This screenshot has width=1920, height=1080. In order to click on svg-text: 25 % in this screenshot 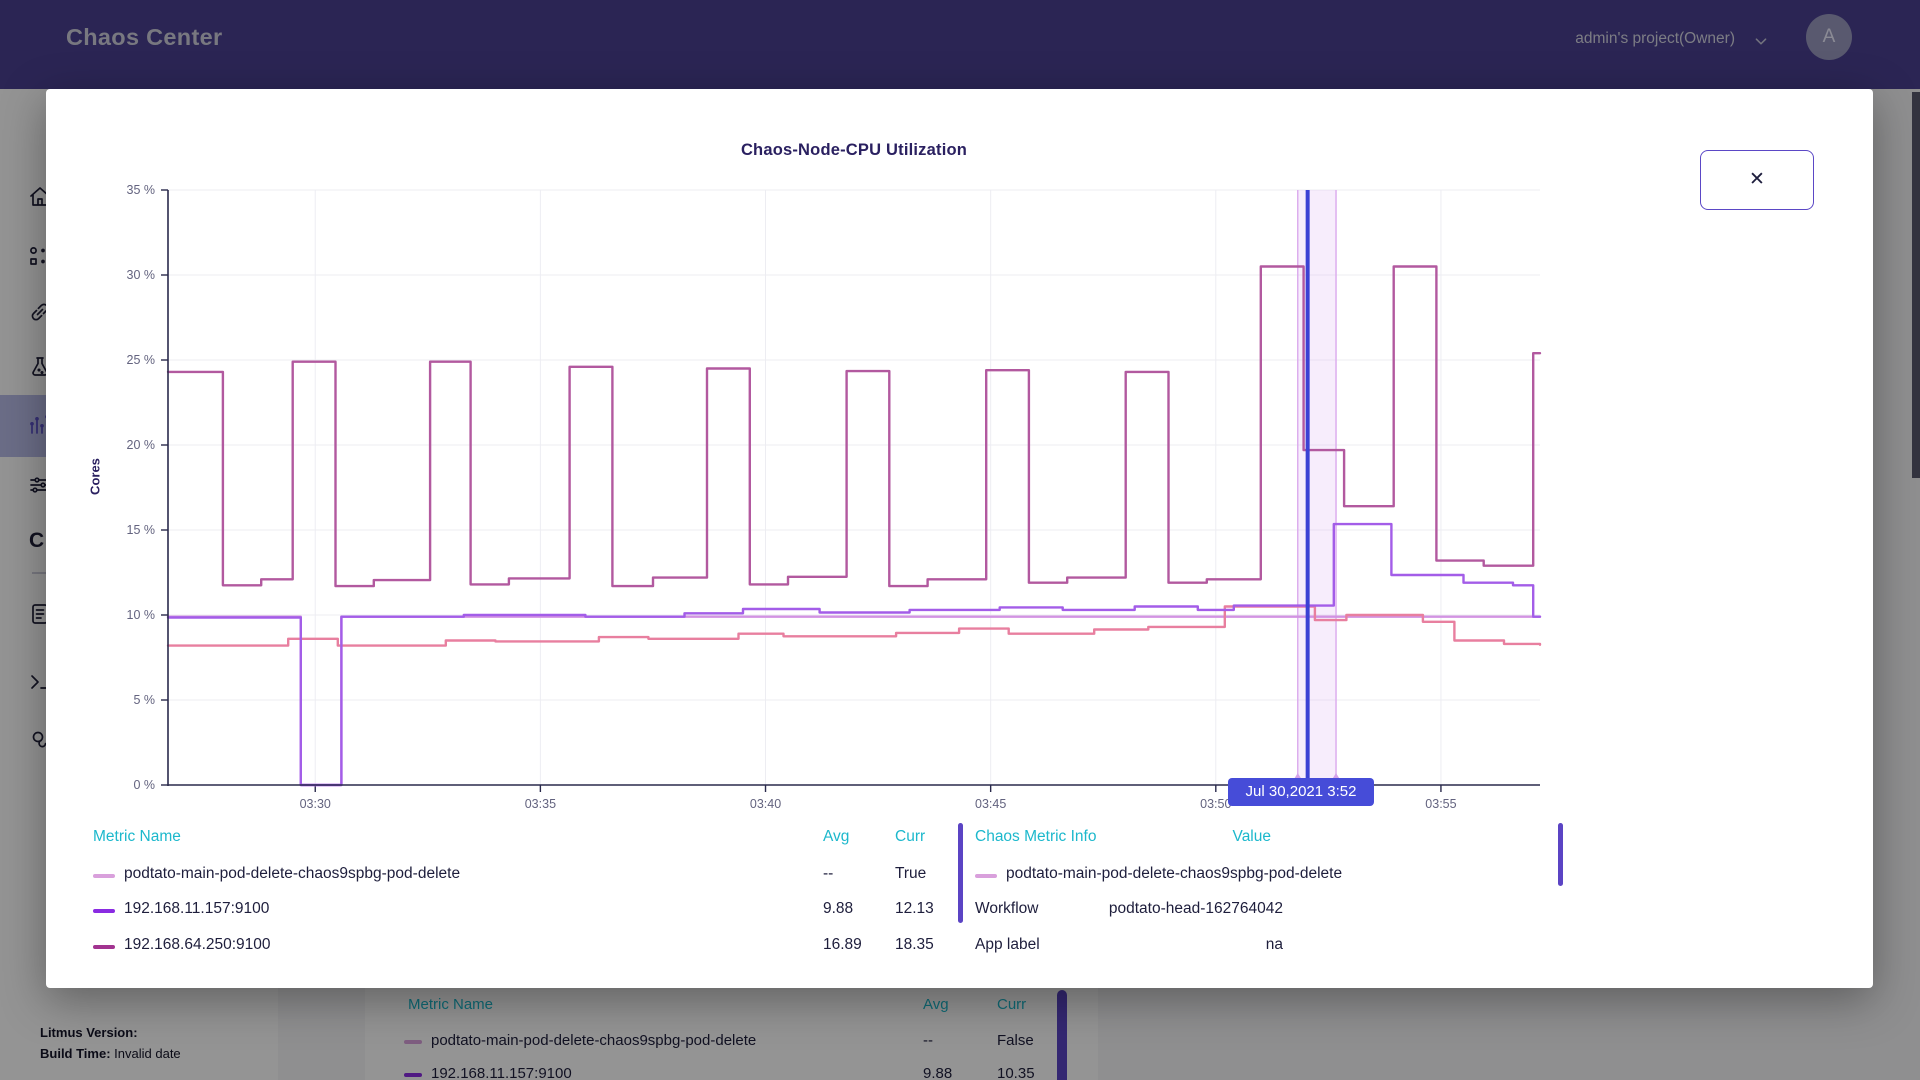, I will do `click(141, 360)`.